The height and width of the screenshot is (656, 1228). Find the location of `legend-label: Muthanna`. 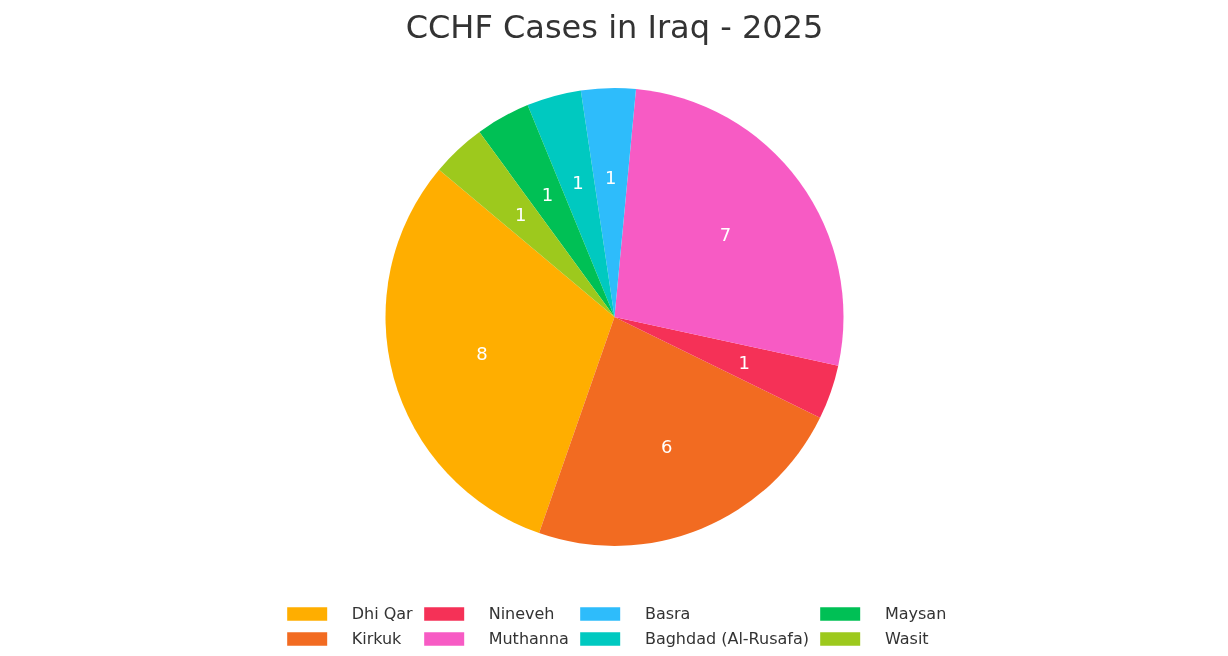

legend-label: Muthanna is located at coordinates (528, 638).